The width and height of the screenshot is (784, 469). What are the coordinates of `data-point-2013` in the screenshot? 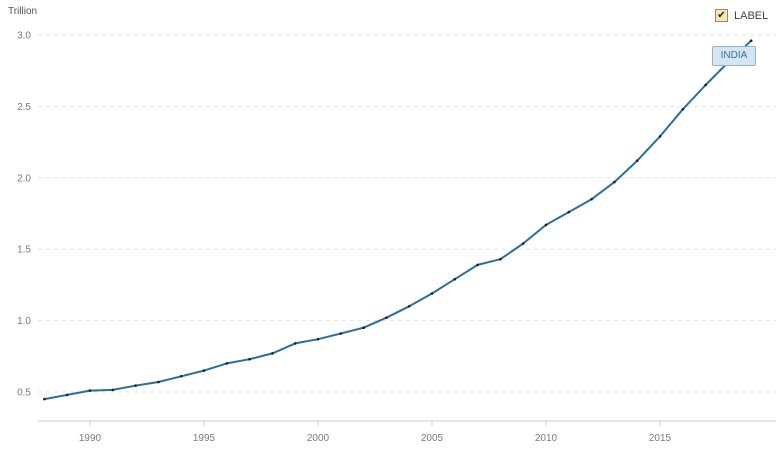 It's located at (614, 182).